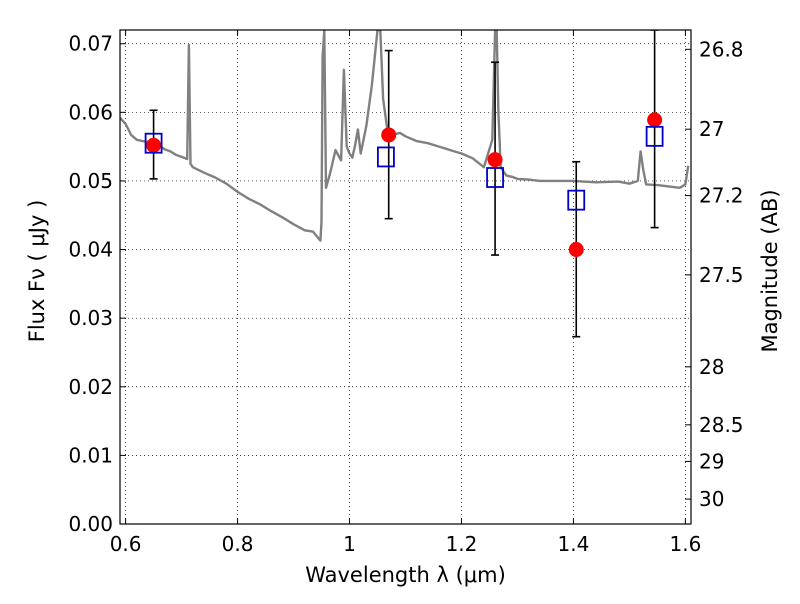  Describe the element at coordinates (721, 275) in the screenshot. I see `y2-tick-label: 27.5` at that location.